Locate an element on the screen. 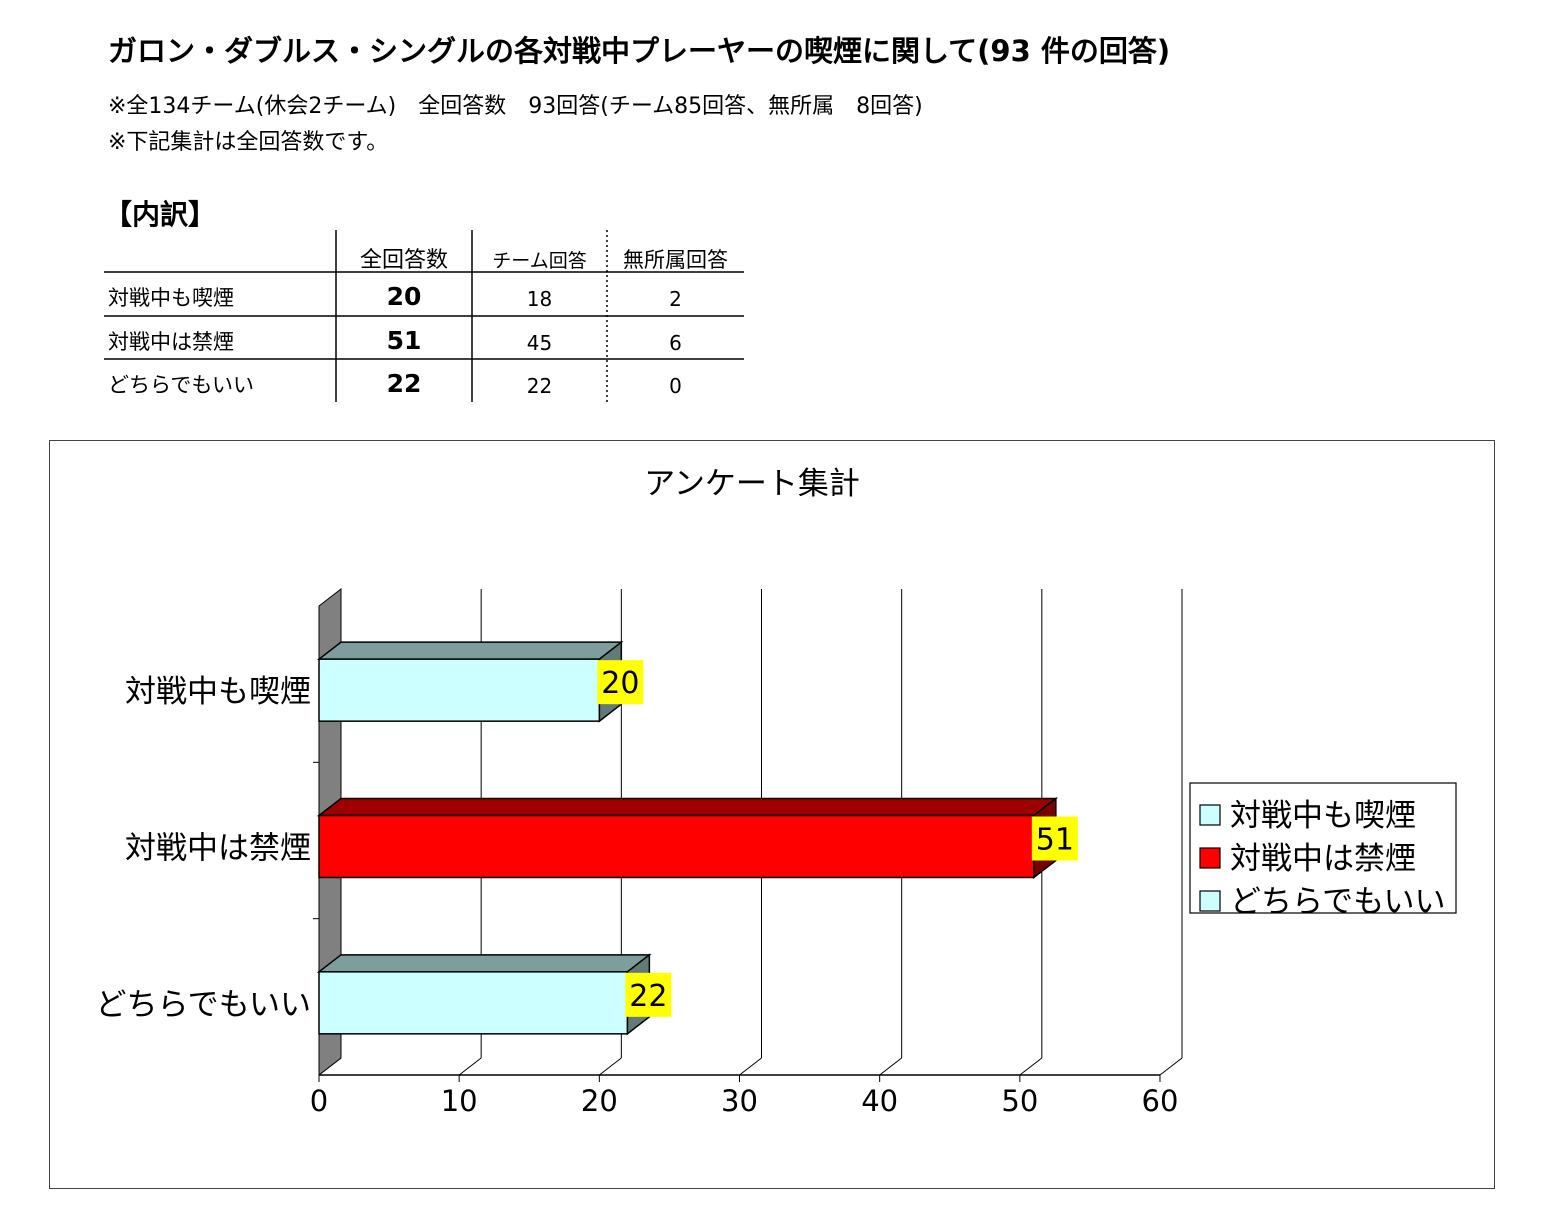  row-team-smoking-allowed: 18 is located at coordinates (539, 299).